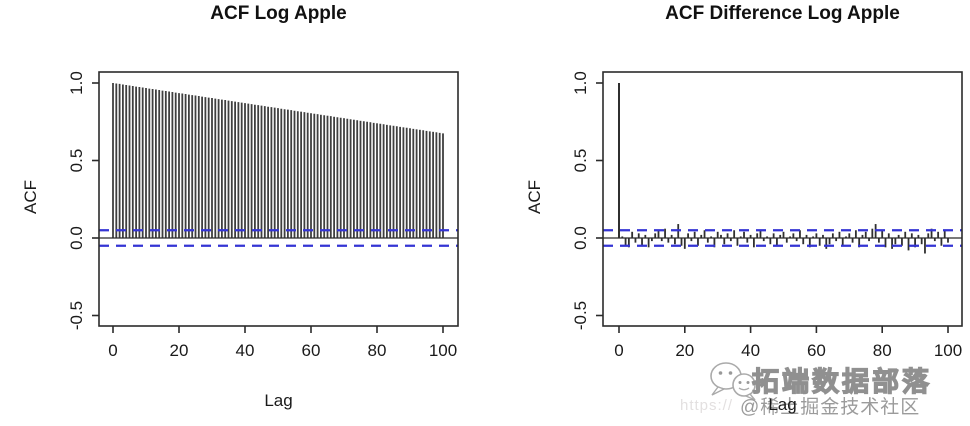 This screenshot has width=970, height=426. Describe the element at coordinates (30, 197) in the screenshot. I see `left-y-axis-label: ACF` at that location.